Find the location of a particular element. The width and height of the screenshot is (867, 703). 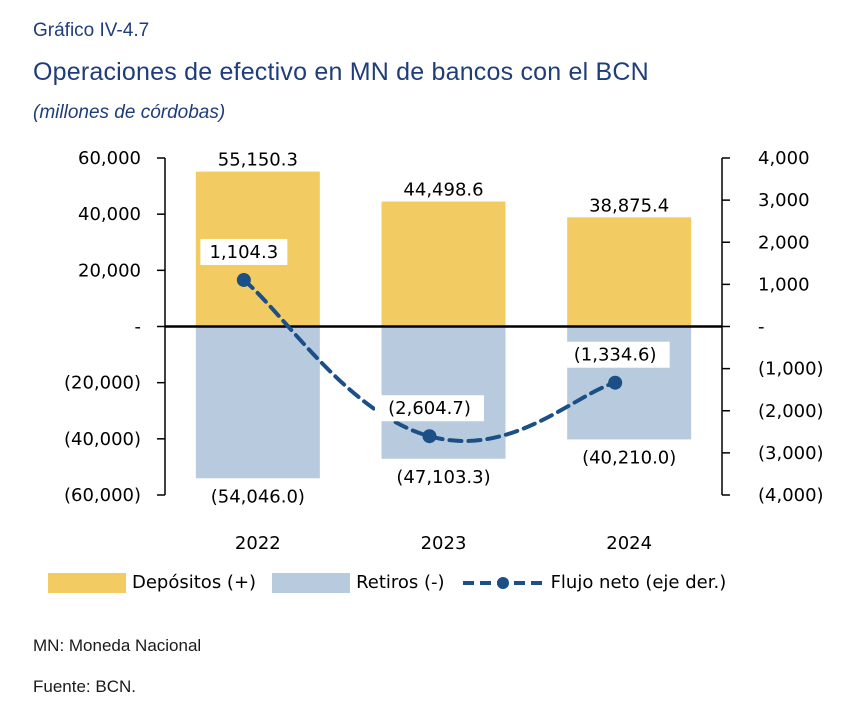

point-flujo-neto-2023 is located at coordinates (429, 436).